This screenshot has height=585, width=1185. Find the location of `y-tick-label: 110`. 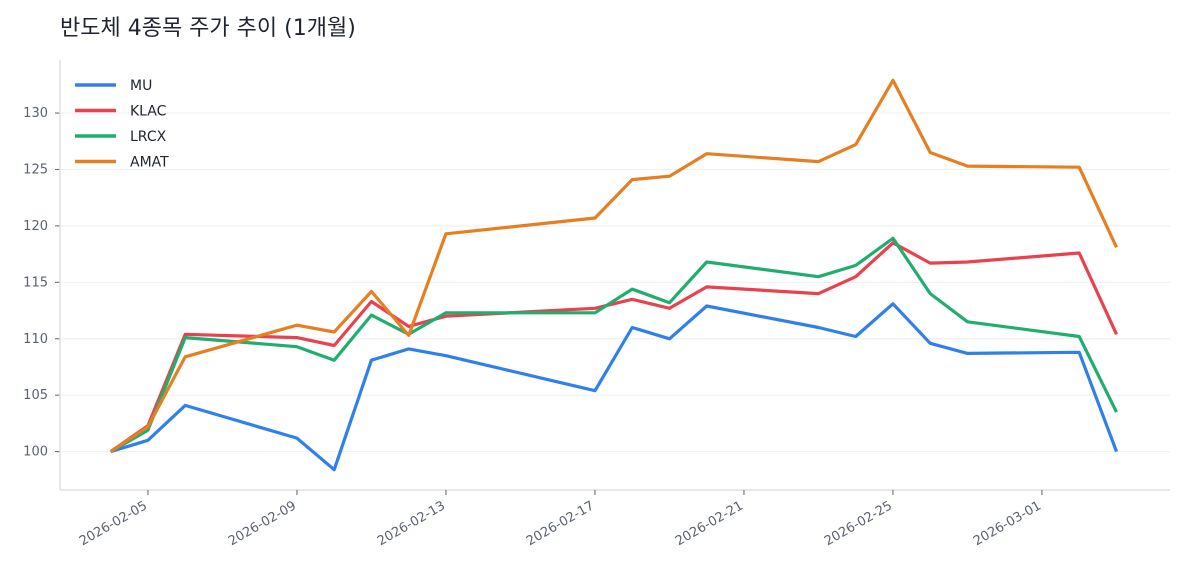

y-tick-label: 110 is located at coordinates (35, 339).